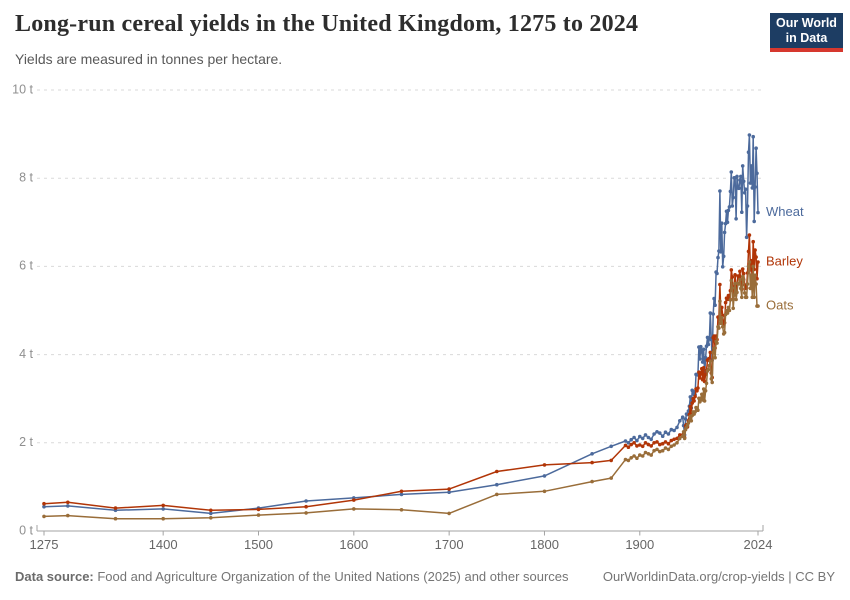 This screenshot has height=600, width=850. What do you see at coordinates (756, 284) in the screenshot?
I see `data-point-oats-2022` at bounding box center [756, 284].